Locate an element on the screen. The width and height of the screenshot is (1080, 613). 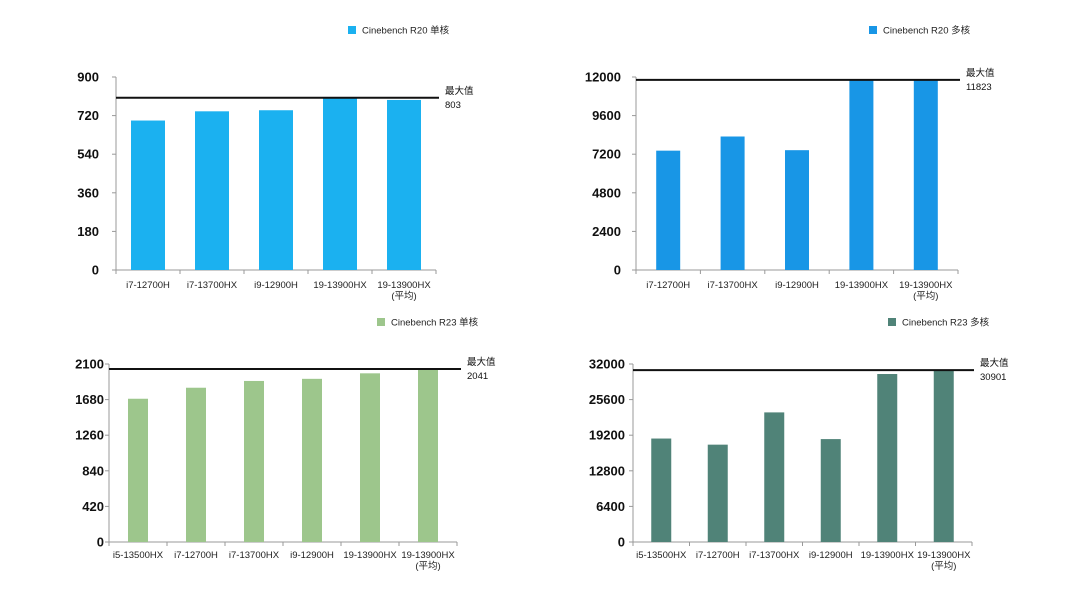
y-tick-label: 2400 is located at coordinates (606, 231).